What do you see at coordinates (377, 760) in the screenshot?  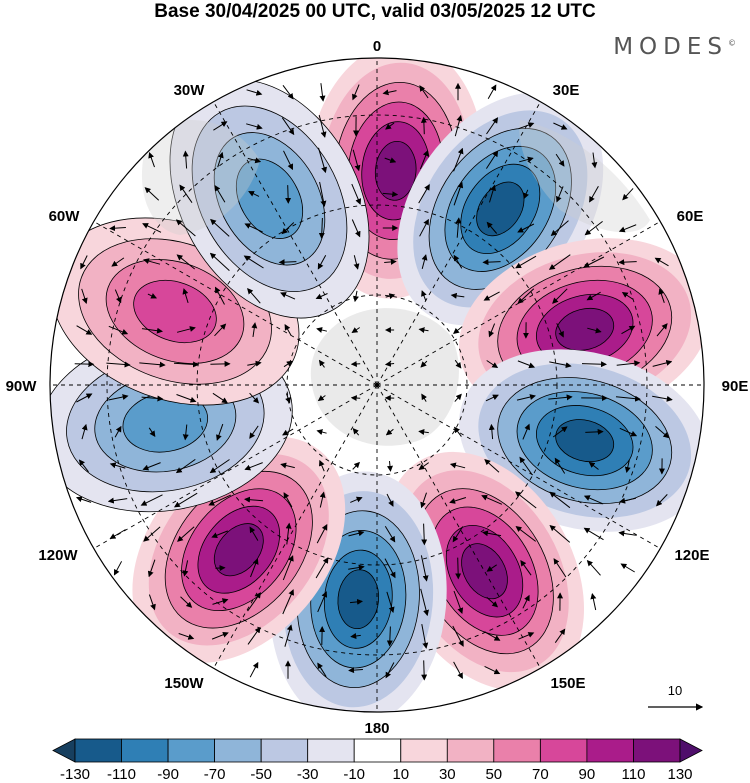 I see `colorbar: -130 -110 -90 -70 -50 -30 -10 10 30 50 70 90 110 130` at bounding box center [377, 760].